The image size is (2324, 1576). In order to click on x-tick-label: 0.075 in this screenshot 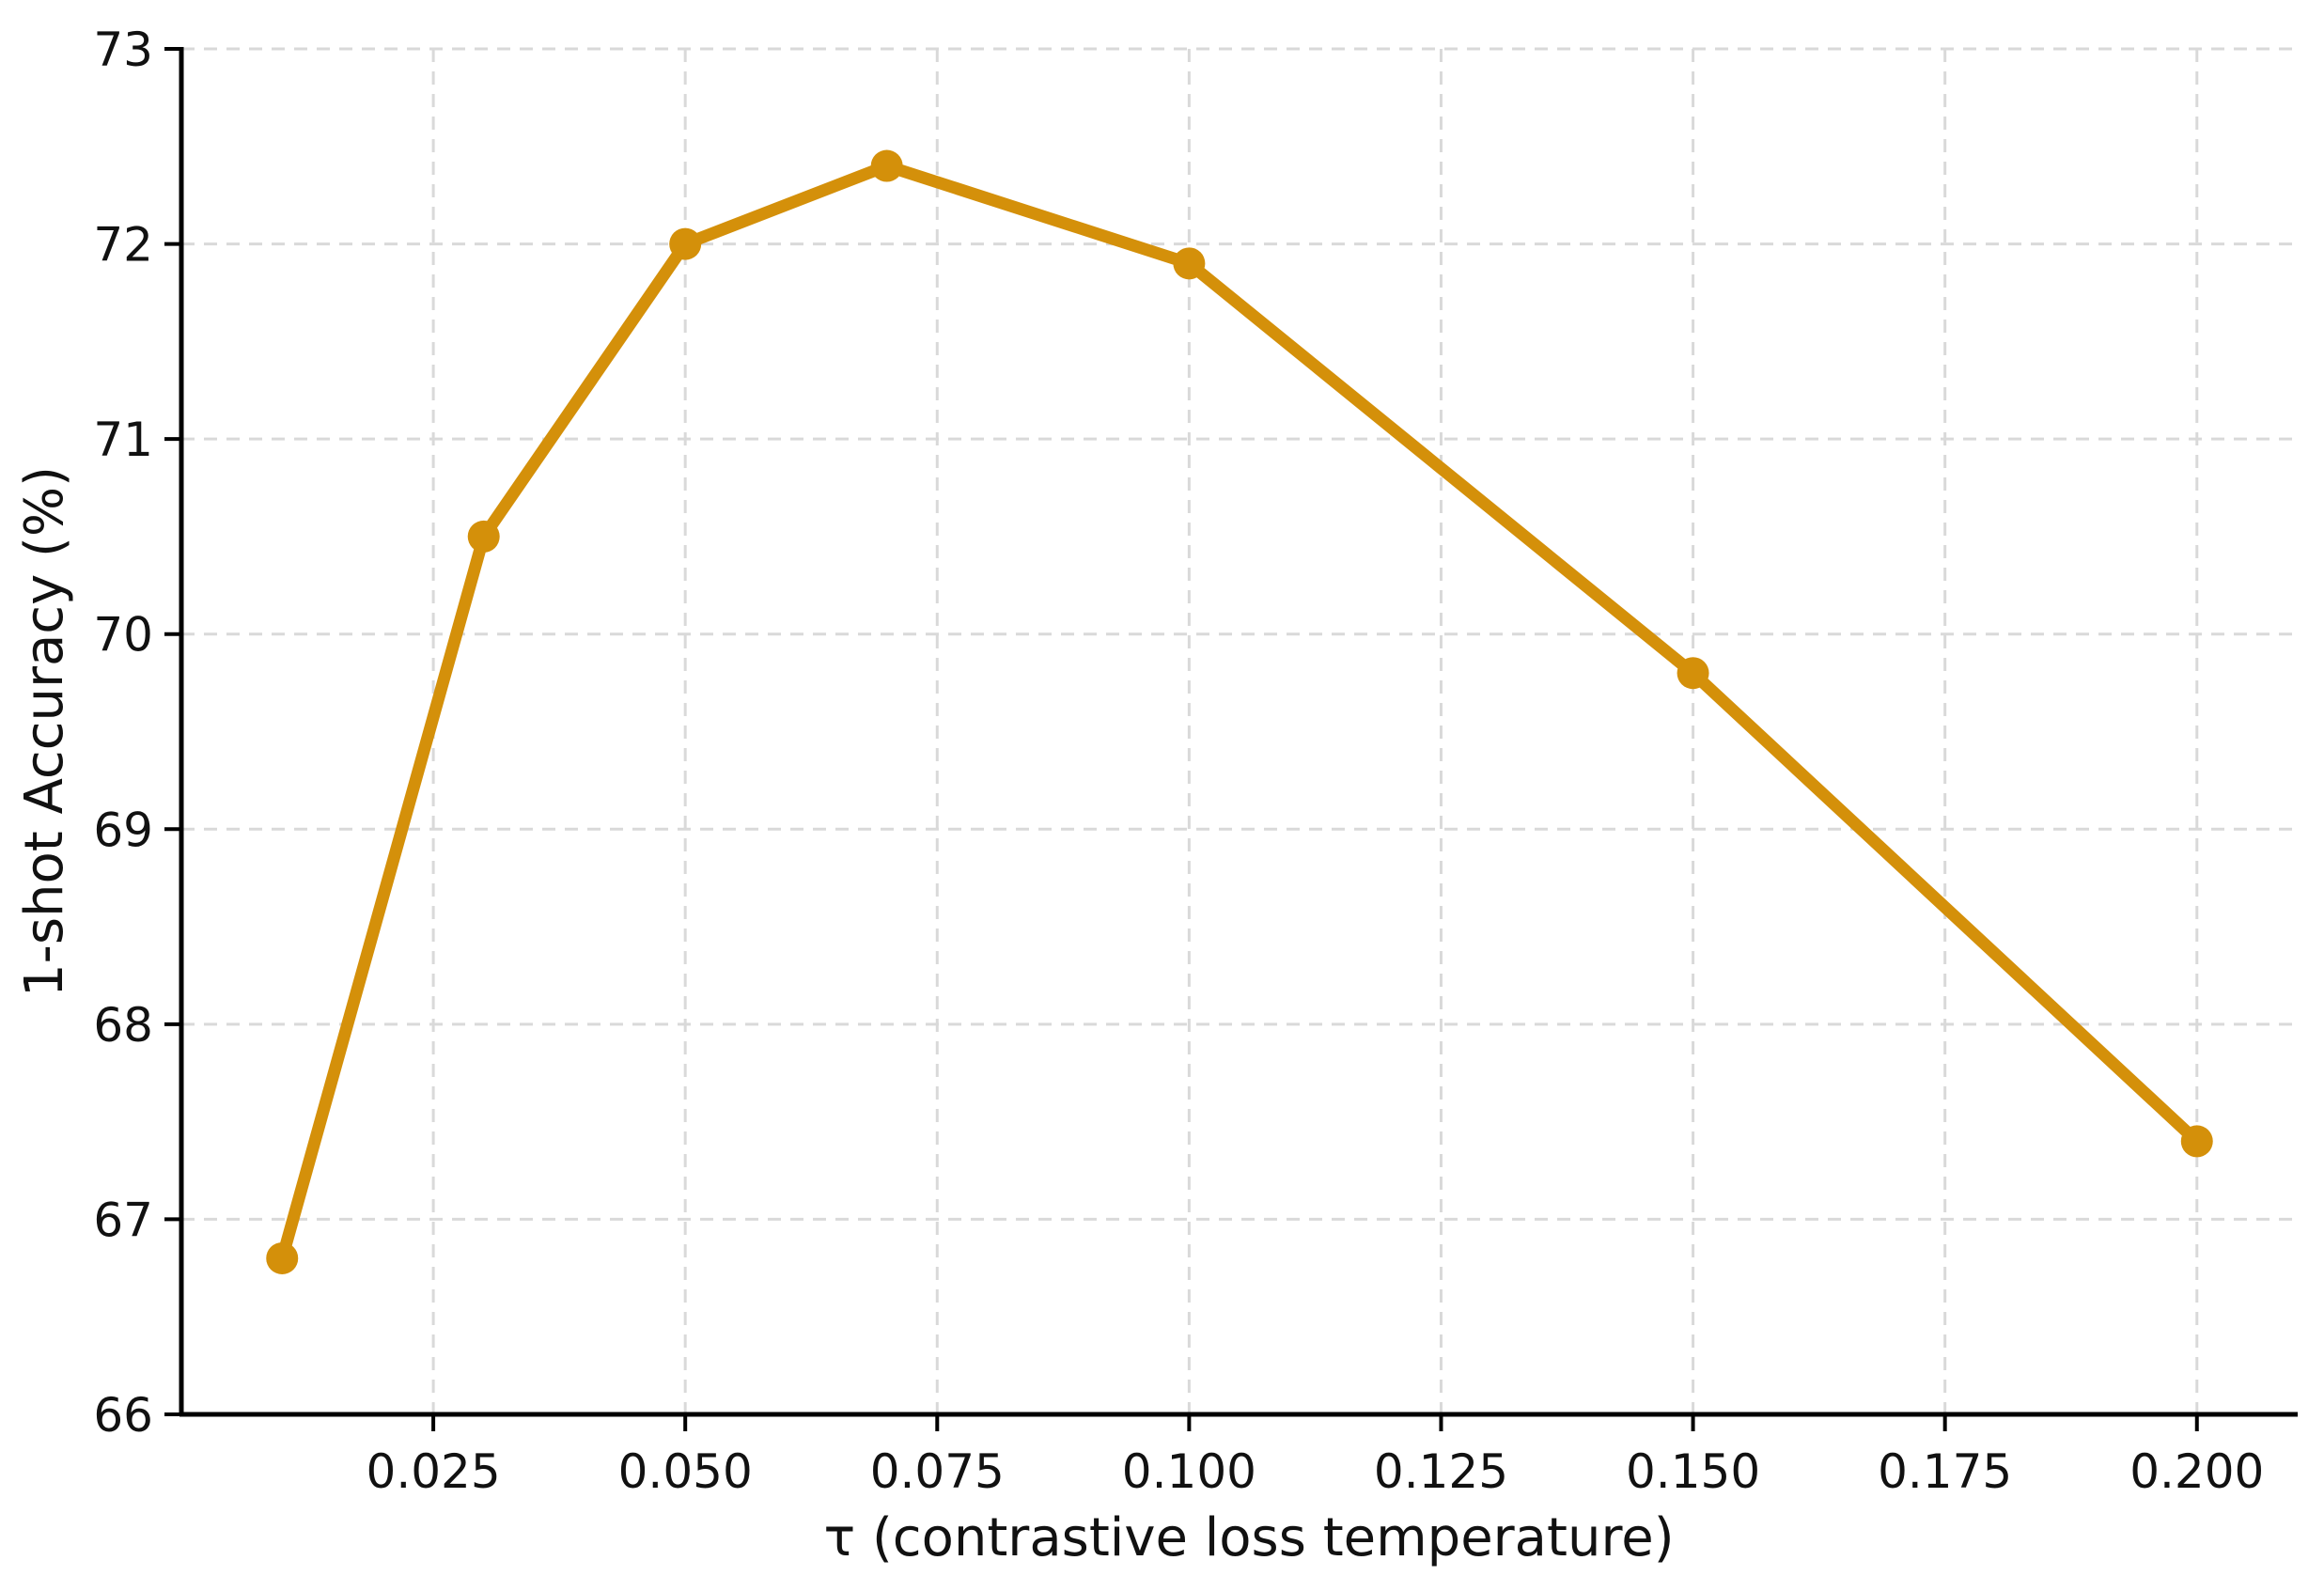, I will do `click(937, 1472)`.